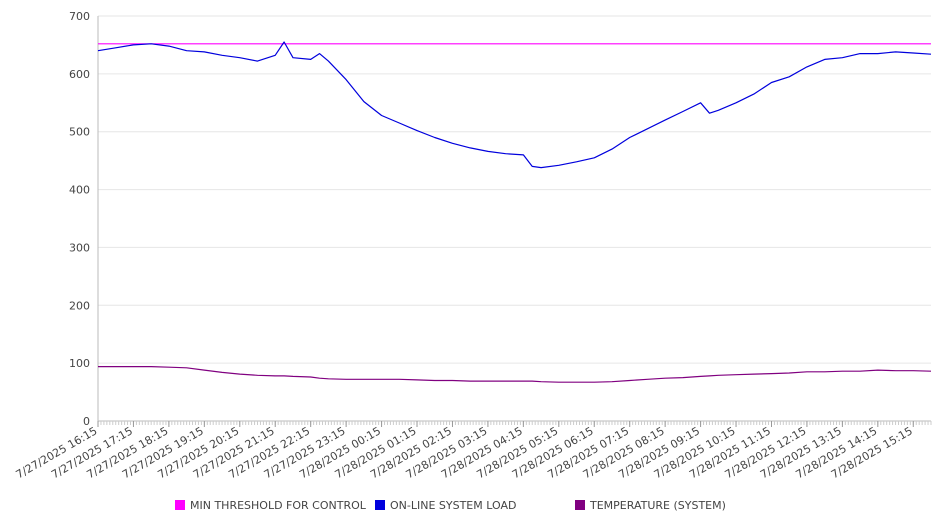 This screenshot has width=946, height=530. I want to click on legend-label: MIN THRESHOLD FOR CONTROL, so click(278, 505).